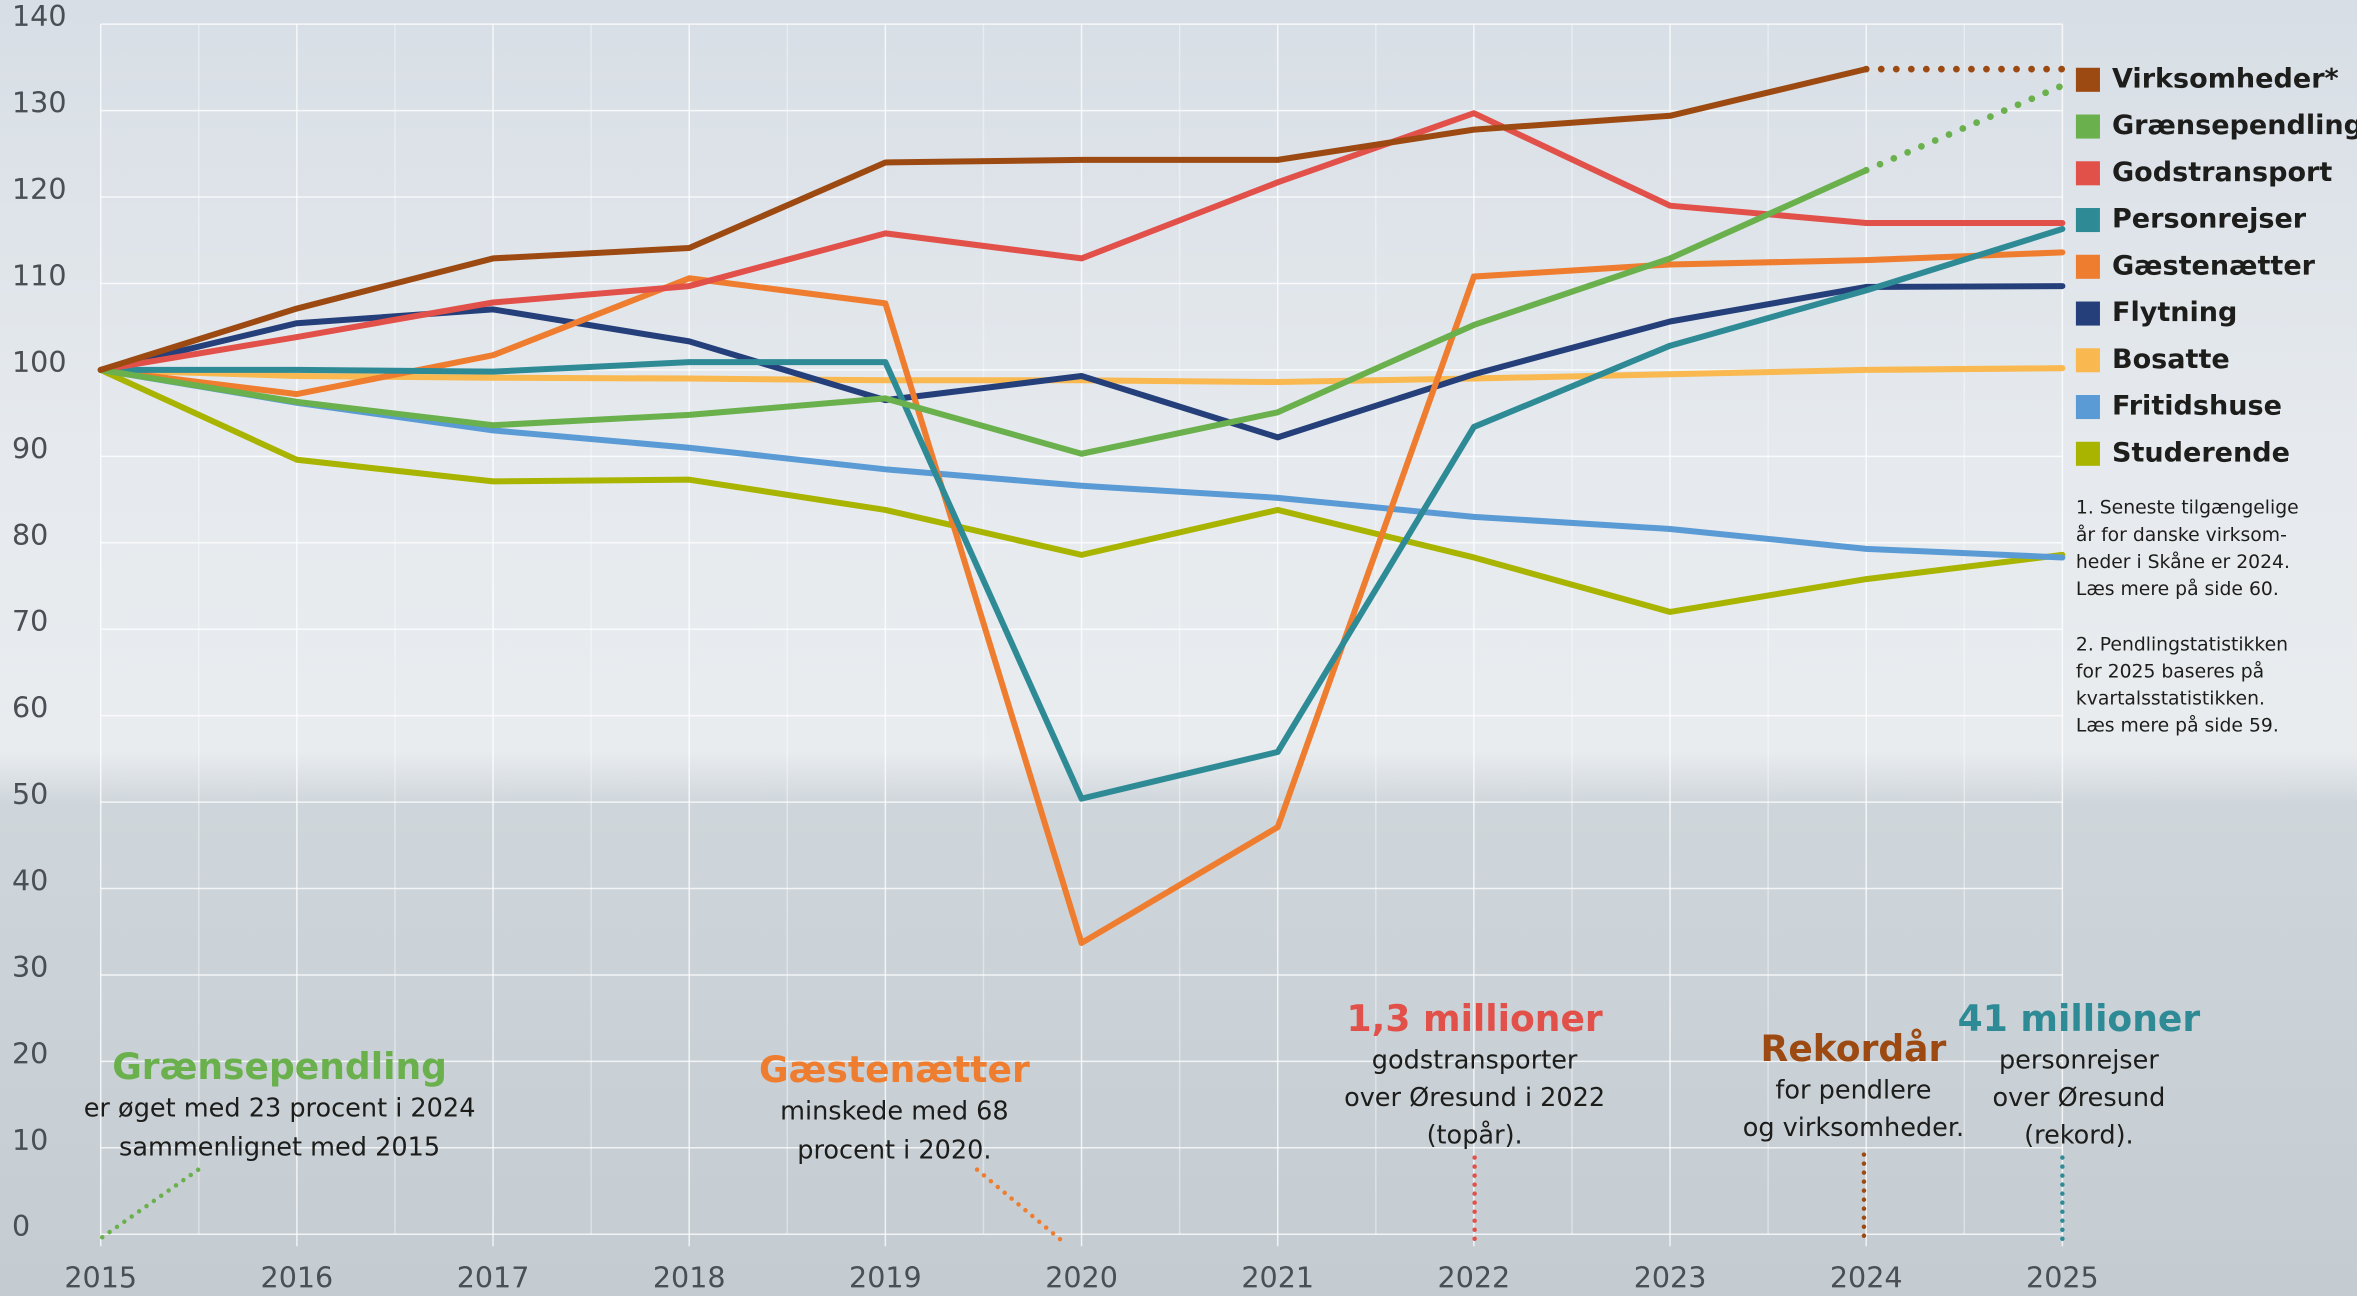 This screenshot has height=1296, width=2357. I want to click on footnote: 2. Pendlingstatistikken, so click(2182, 644).